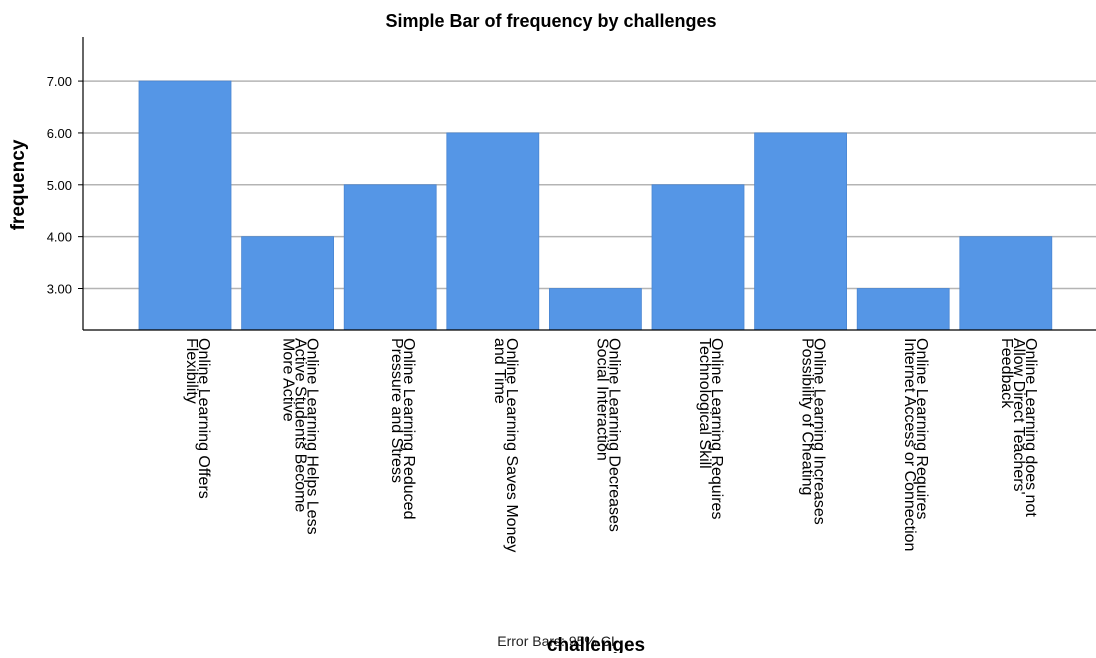  Describe the element at coordinates (819, 431) in the screenshot. I see `x-category-label-line: Online Learning Increases` at that location.